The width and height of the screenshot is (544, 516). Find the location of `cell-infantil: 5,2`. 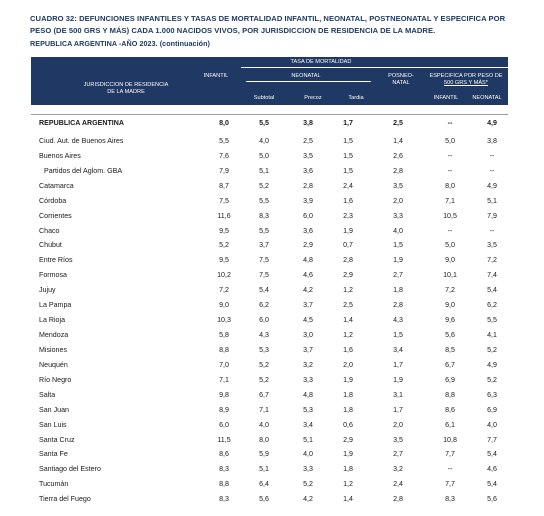

cell-infantil: 5,2 is located at coordinates (224, 245).